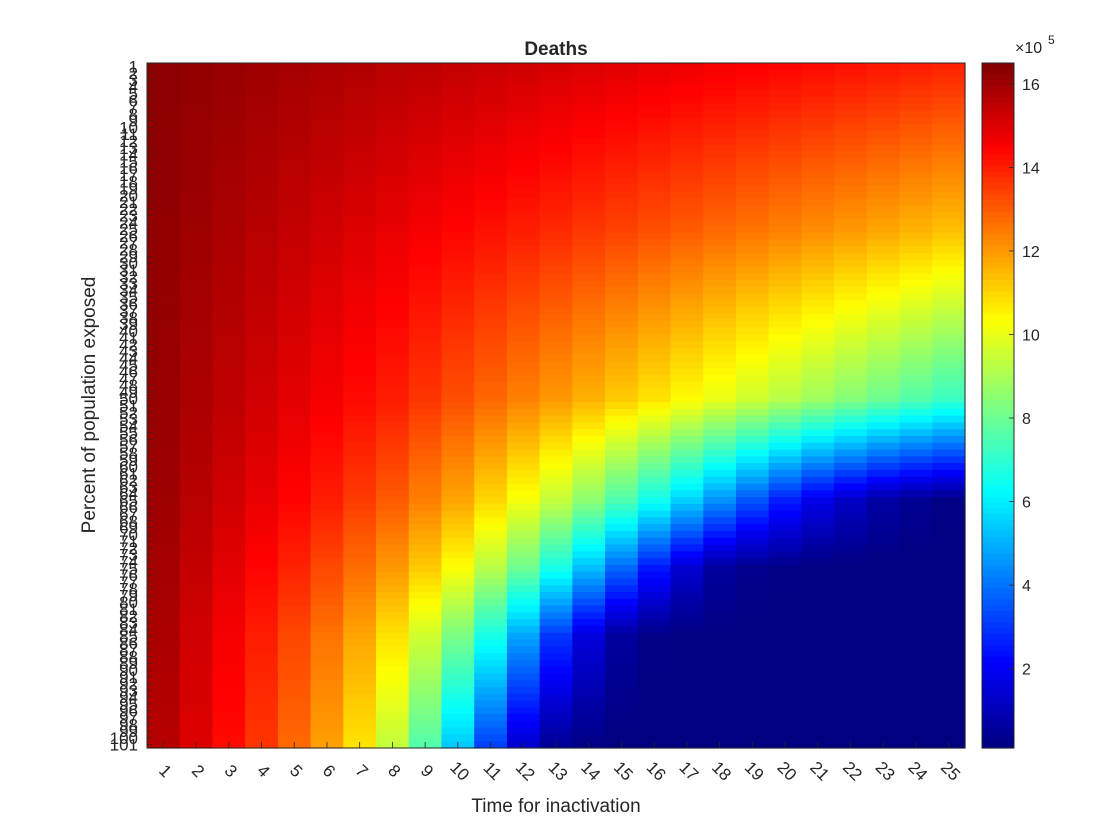 The width and height of the screenshot is (1120, 840). What do you see at coordinates (128, 202) in the screenshot?
I see `y-tick-label: 21` at bounding box center [128, 202].